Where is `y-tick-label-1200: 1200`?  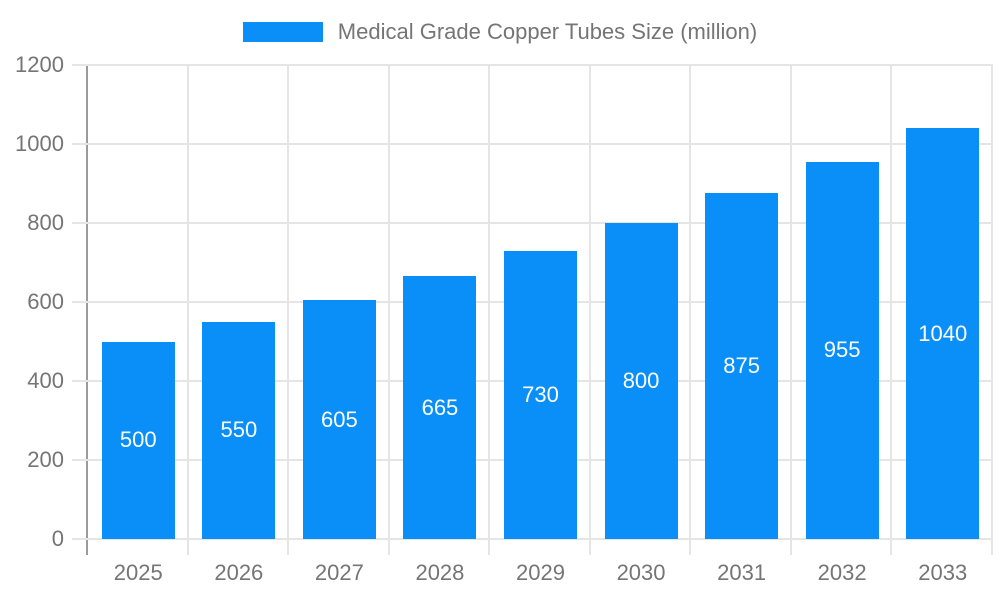 y-tick-label-1200: 1200 is located at coordinates (39, 64).